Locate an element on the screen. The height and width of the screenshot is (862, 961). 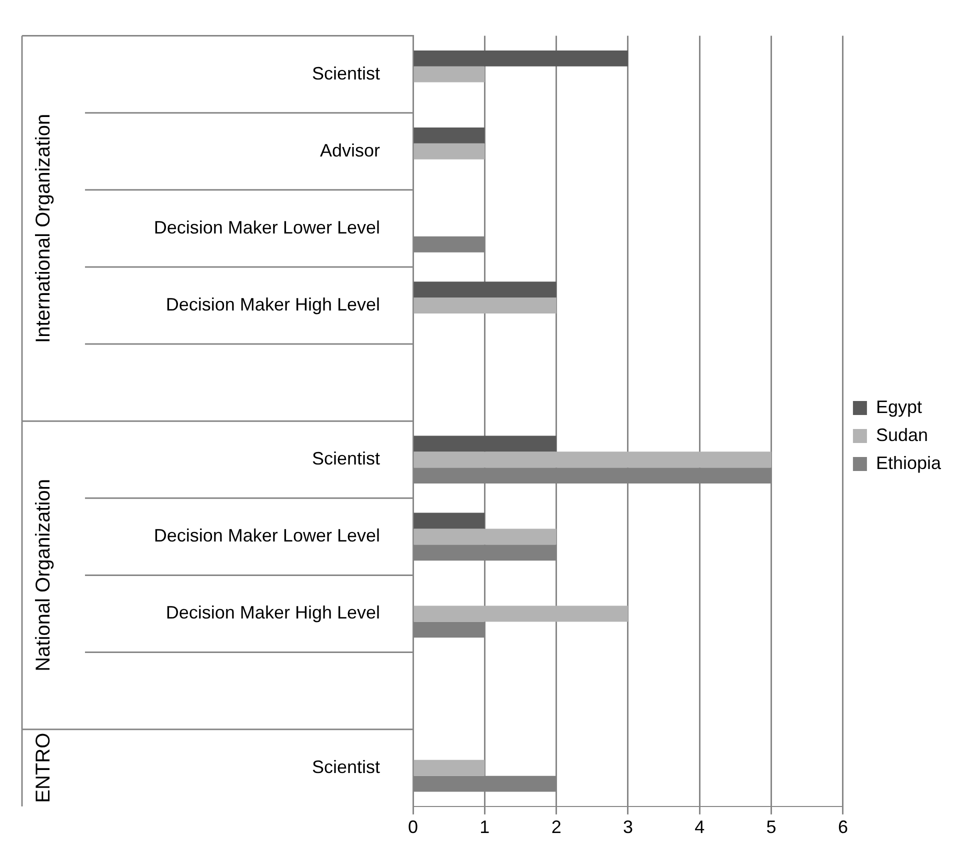
legend-label: Egypt is located at coordinates (899, 406).